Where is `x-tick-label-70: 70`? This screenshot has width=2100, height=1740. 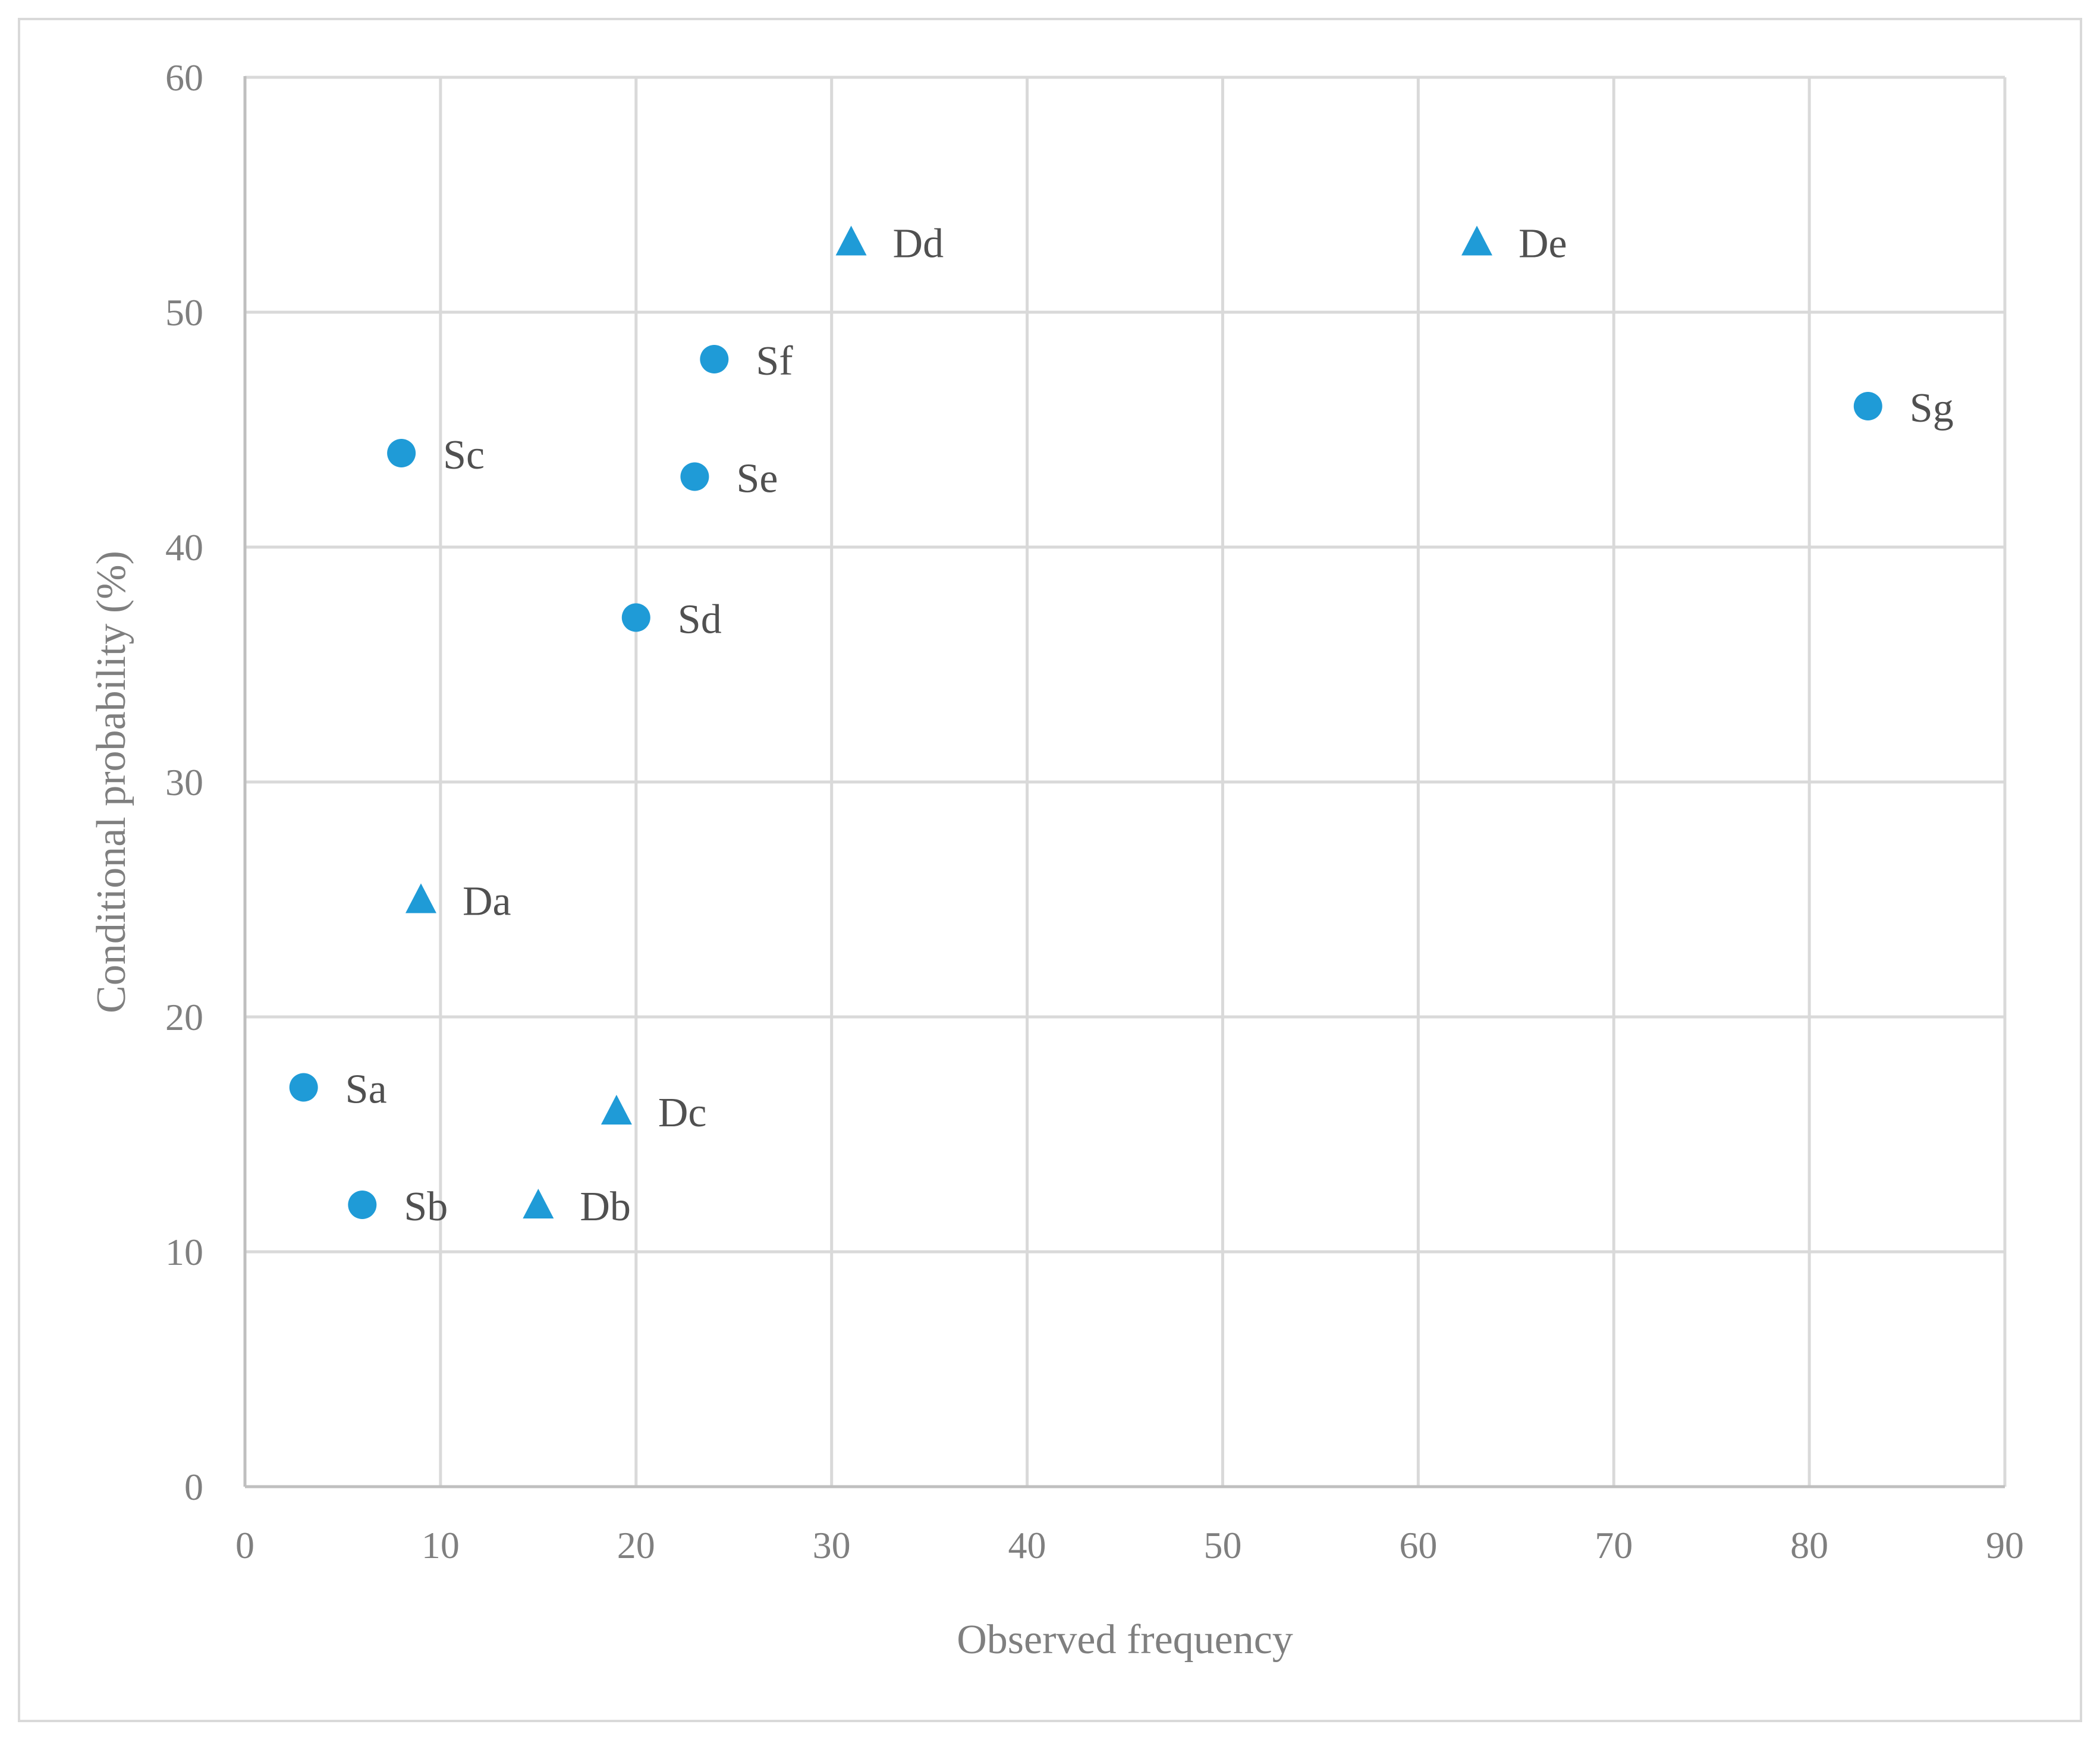
x-tick-label-70: 70 is located at coordinates (1614, 1545).